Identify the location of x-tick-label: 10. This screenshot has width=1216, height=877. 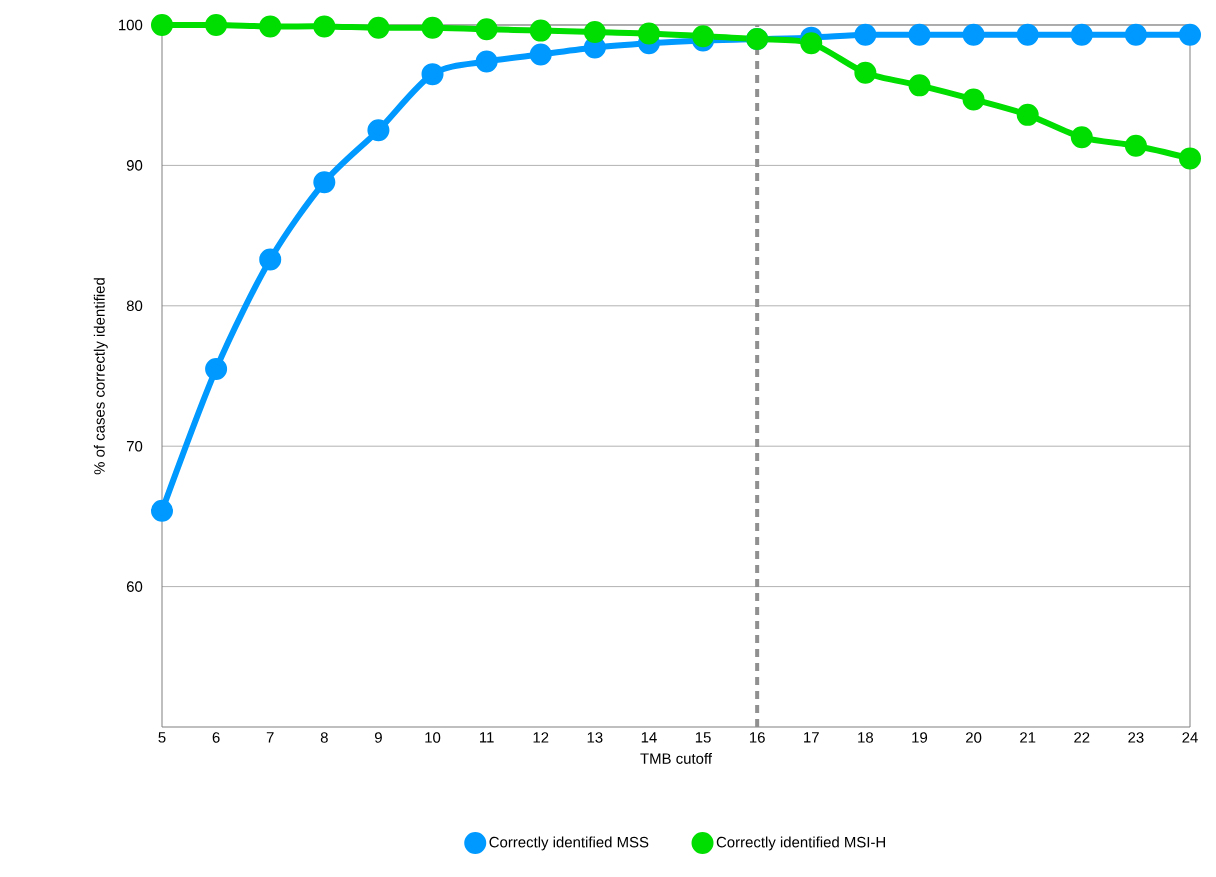
(433, 737).